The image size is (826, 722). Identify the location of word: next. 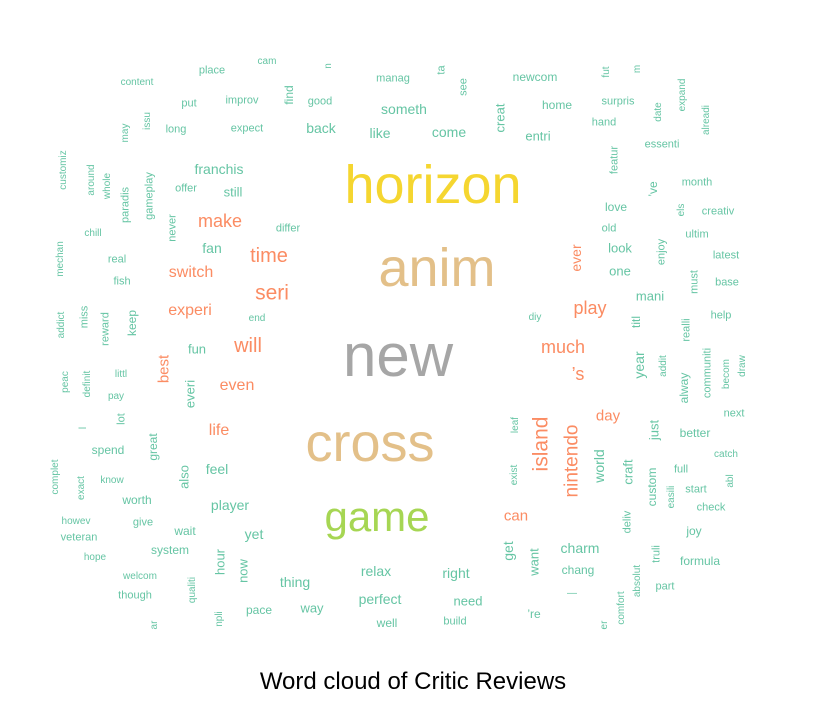
(734, 413).